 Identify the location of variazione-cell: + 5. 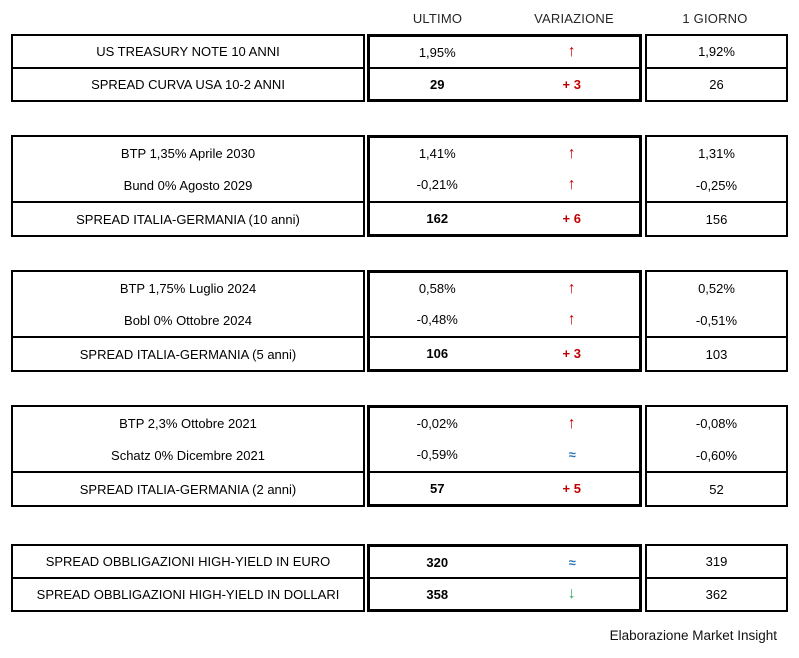
(572, 488).